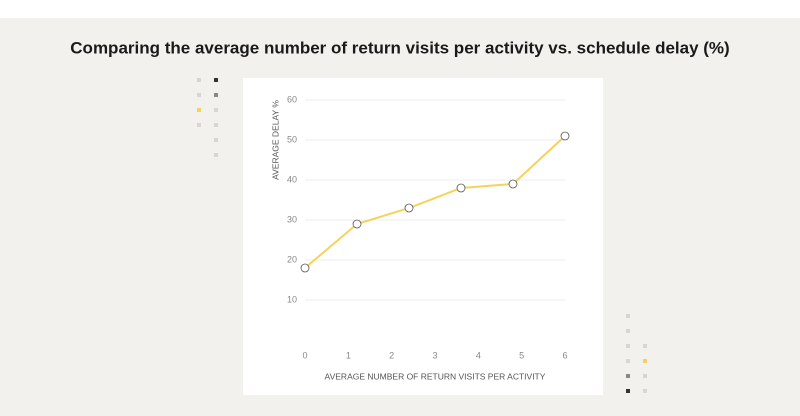  What do you see at coordinates (434, 355) in the screenshot?
I see `x-tick-label: 3` at bounding box center [434, 355].